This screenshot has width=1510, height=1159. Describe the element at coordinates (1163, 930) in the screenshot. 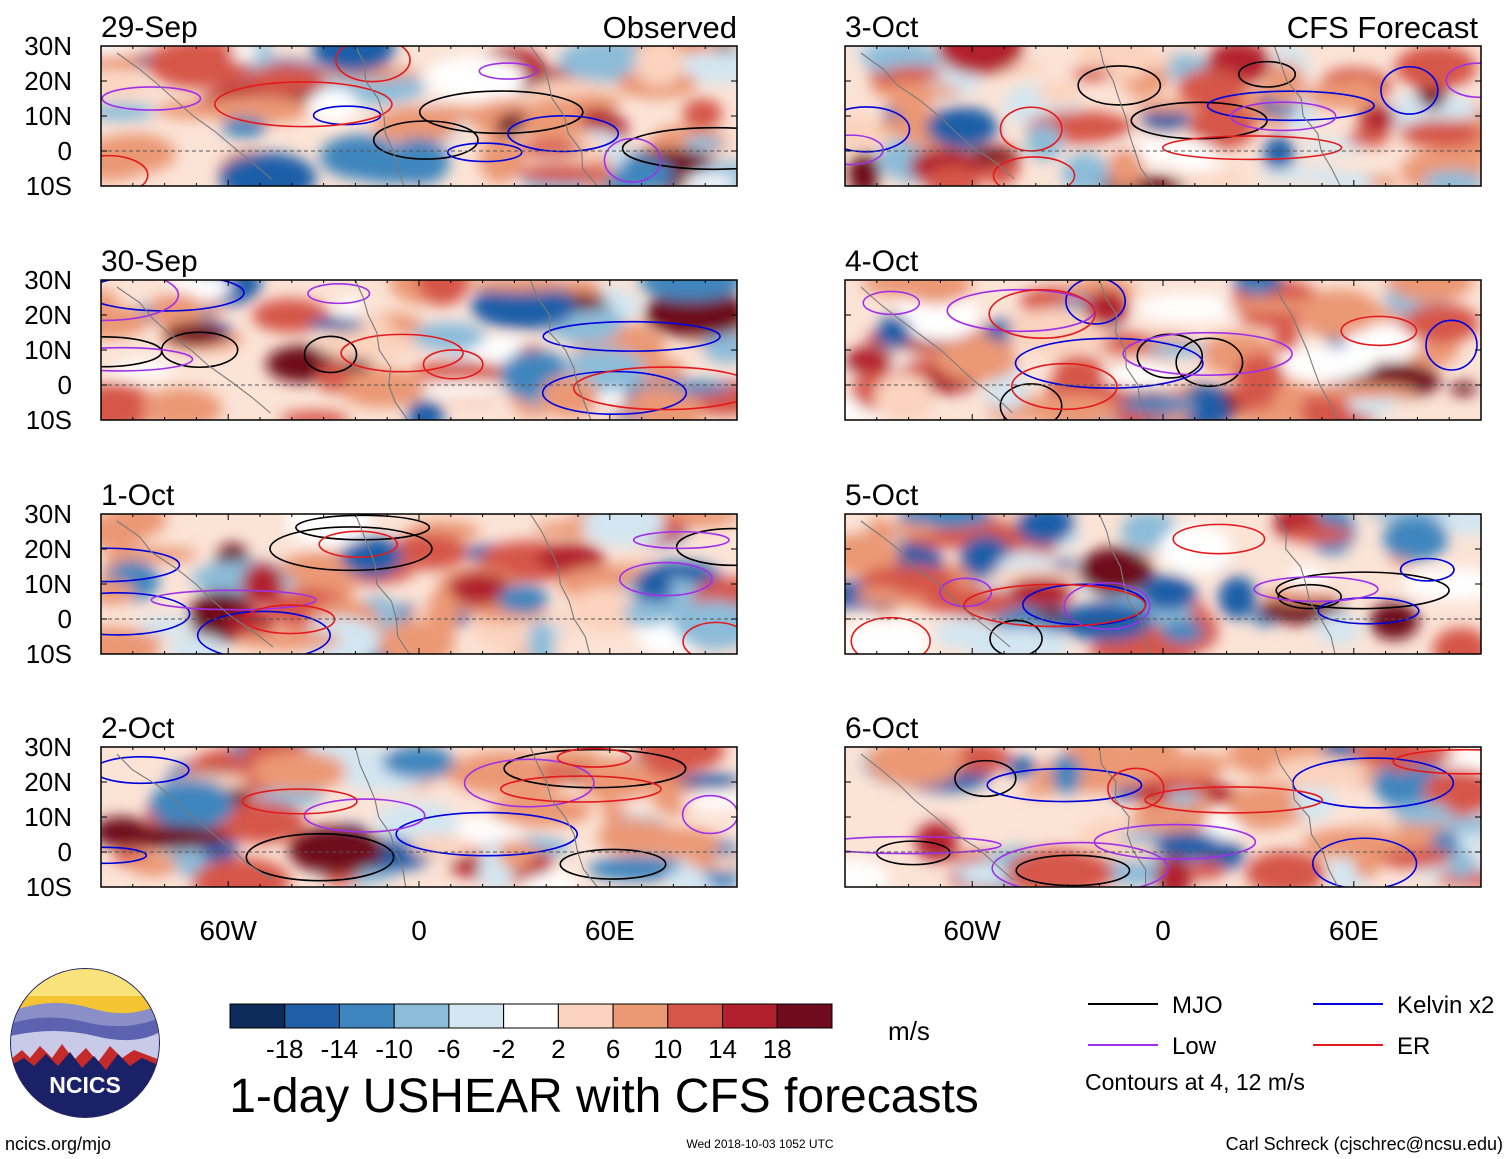

I see `x-tick-label: 0` at that location.